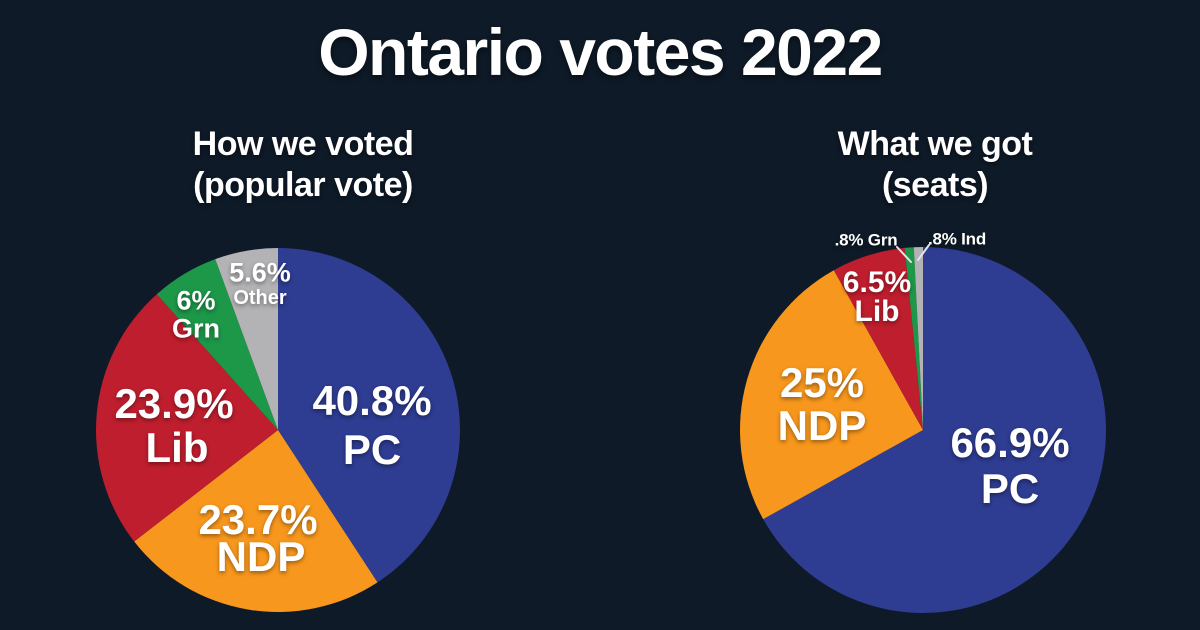 The image size is (1200, 630). I want to click on label-seats-lib-value: 6.5%, so click(877, 282).